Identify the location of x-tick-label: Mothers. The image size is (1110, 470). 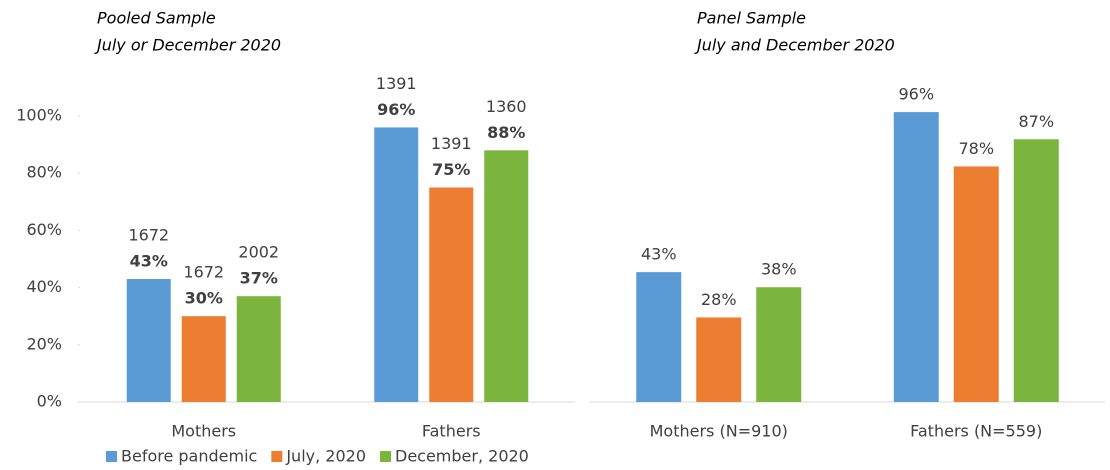
(203, 431).